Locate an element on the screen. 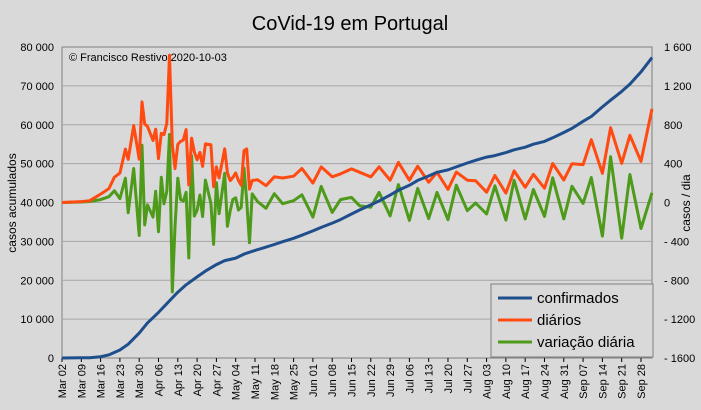 This screenshot has width=701, height=410. right-tick-label: - 1200 is located at coordinates (679, 320).